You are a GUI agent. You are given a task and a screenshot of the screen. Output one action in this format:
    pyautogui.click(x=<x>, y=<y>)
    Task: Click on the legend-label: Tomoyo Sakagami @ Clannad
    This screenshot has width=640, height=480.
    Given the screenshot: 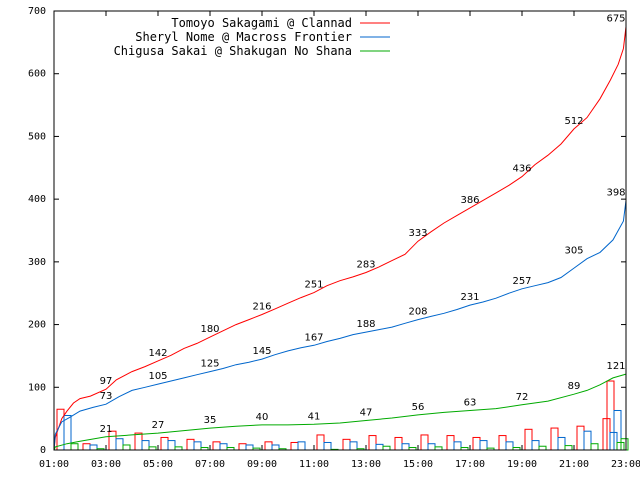 What is the action you would take?
    pyautogui.click(x=261, y=23)
    